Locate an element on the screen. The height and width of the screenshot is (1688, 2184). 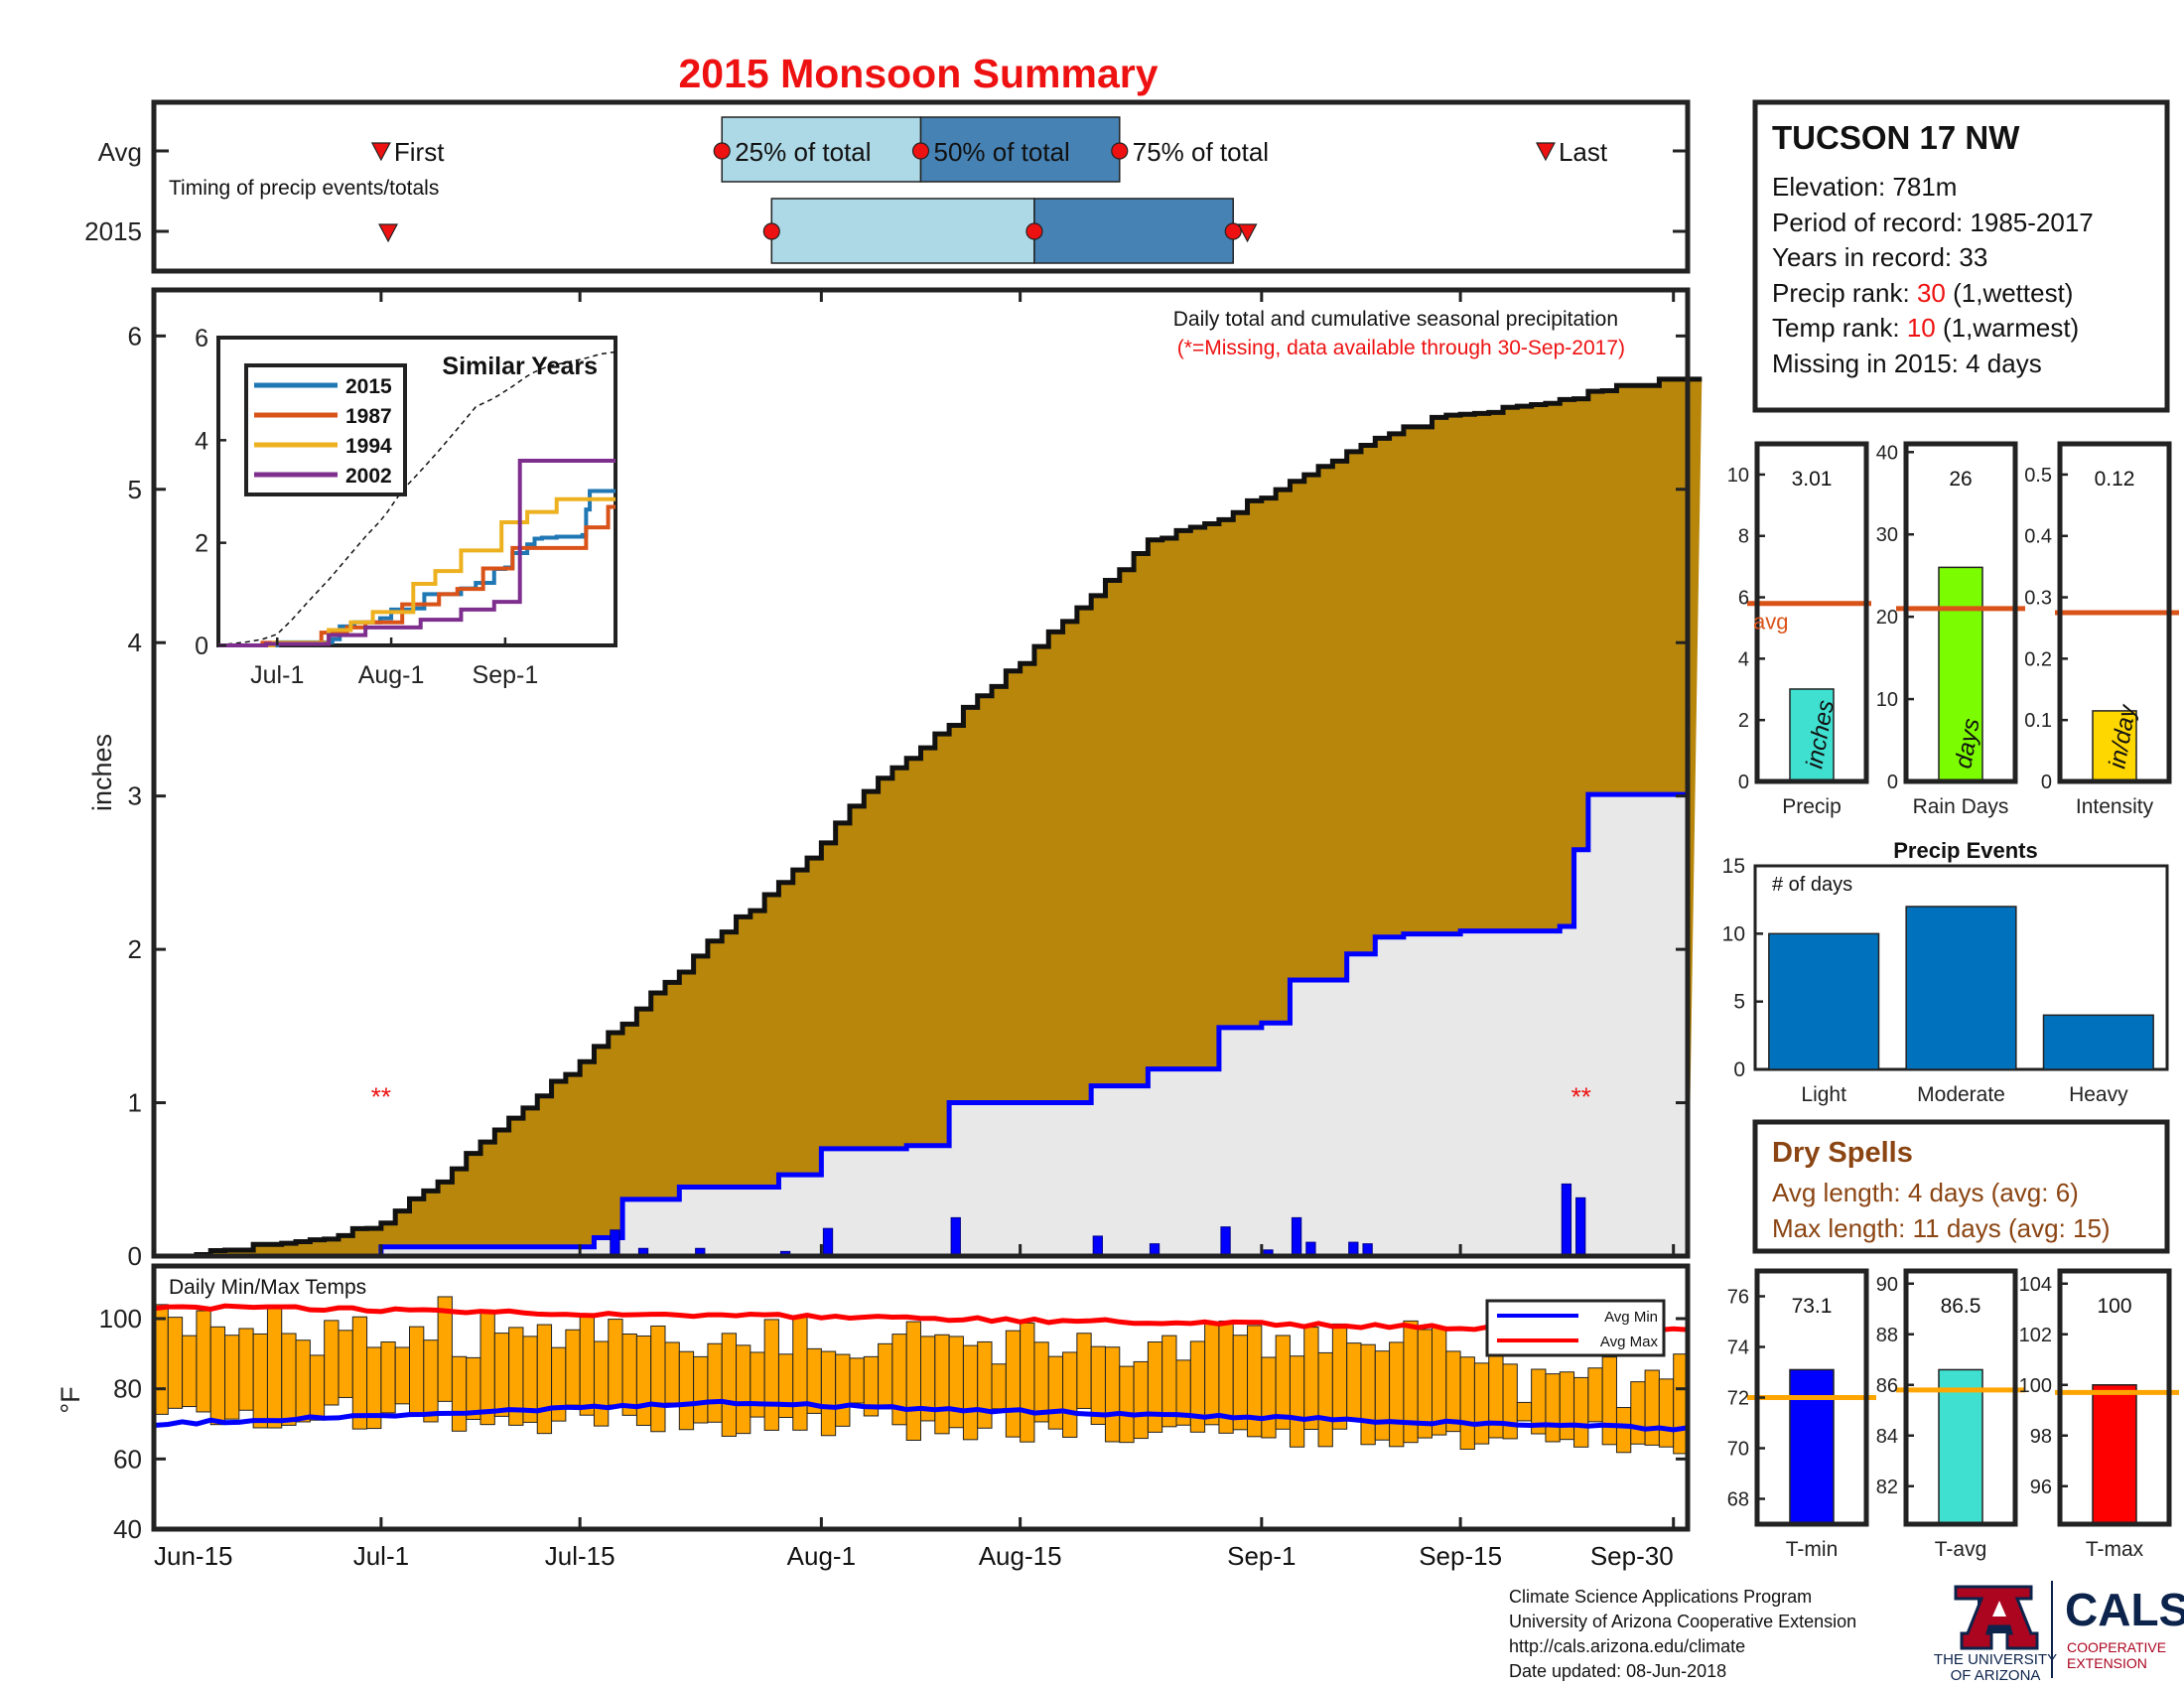
date-tick-label: Jun-15 is located at coordinates (193, 1556).